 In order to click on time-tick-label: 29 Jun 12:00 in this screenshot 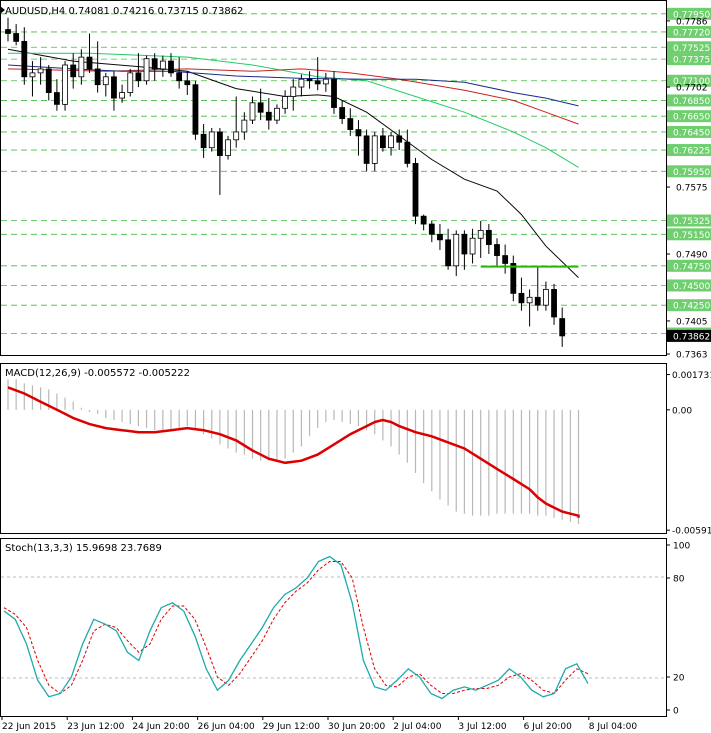, I will do `click(291, 727)`.